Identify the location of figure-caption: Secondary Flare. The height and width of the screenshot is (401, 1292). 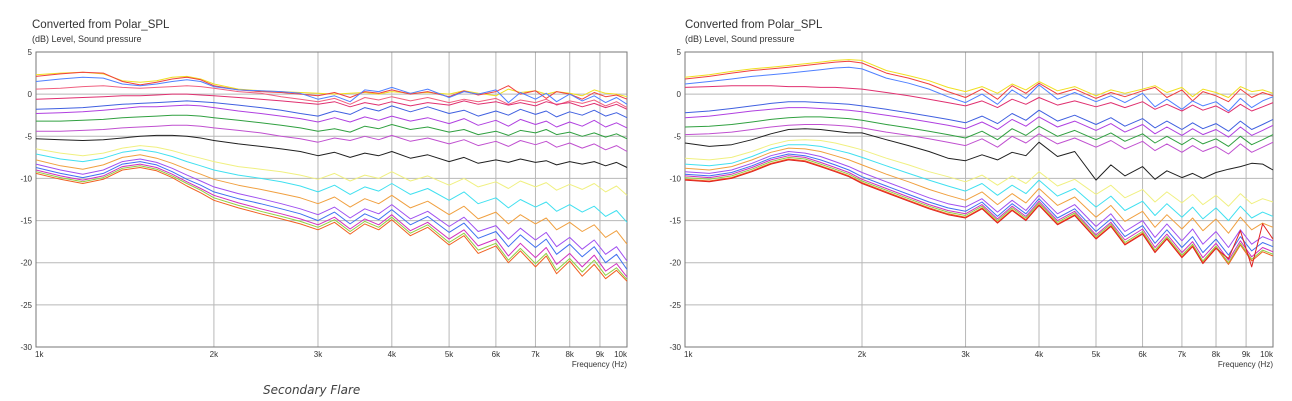
(312, 390).